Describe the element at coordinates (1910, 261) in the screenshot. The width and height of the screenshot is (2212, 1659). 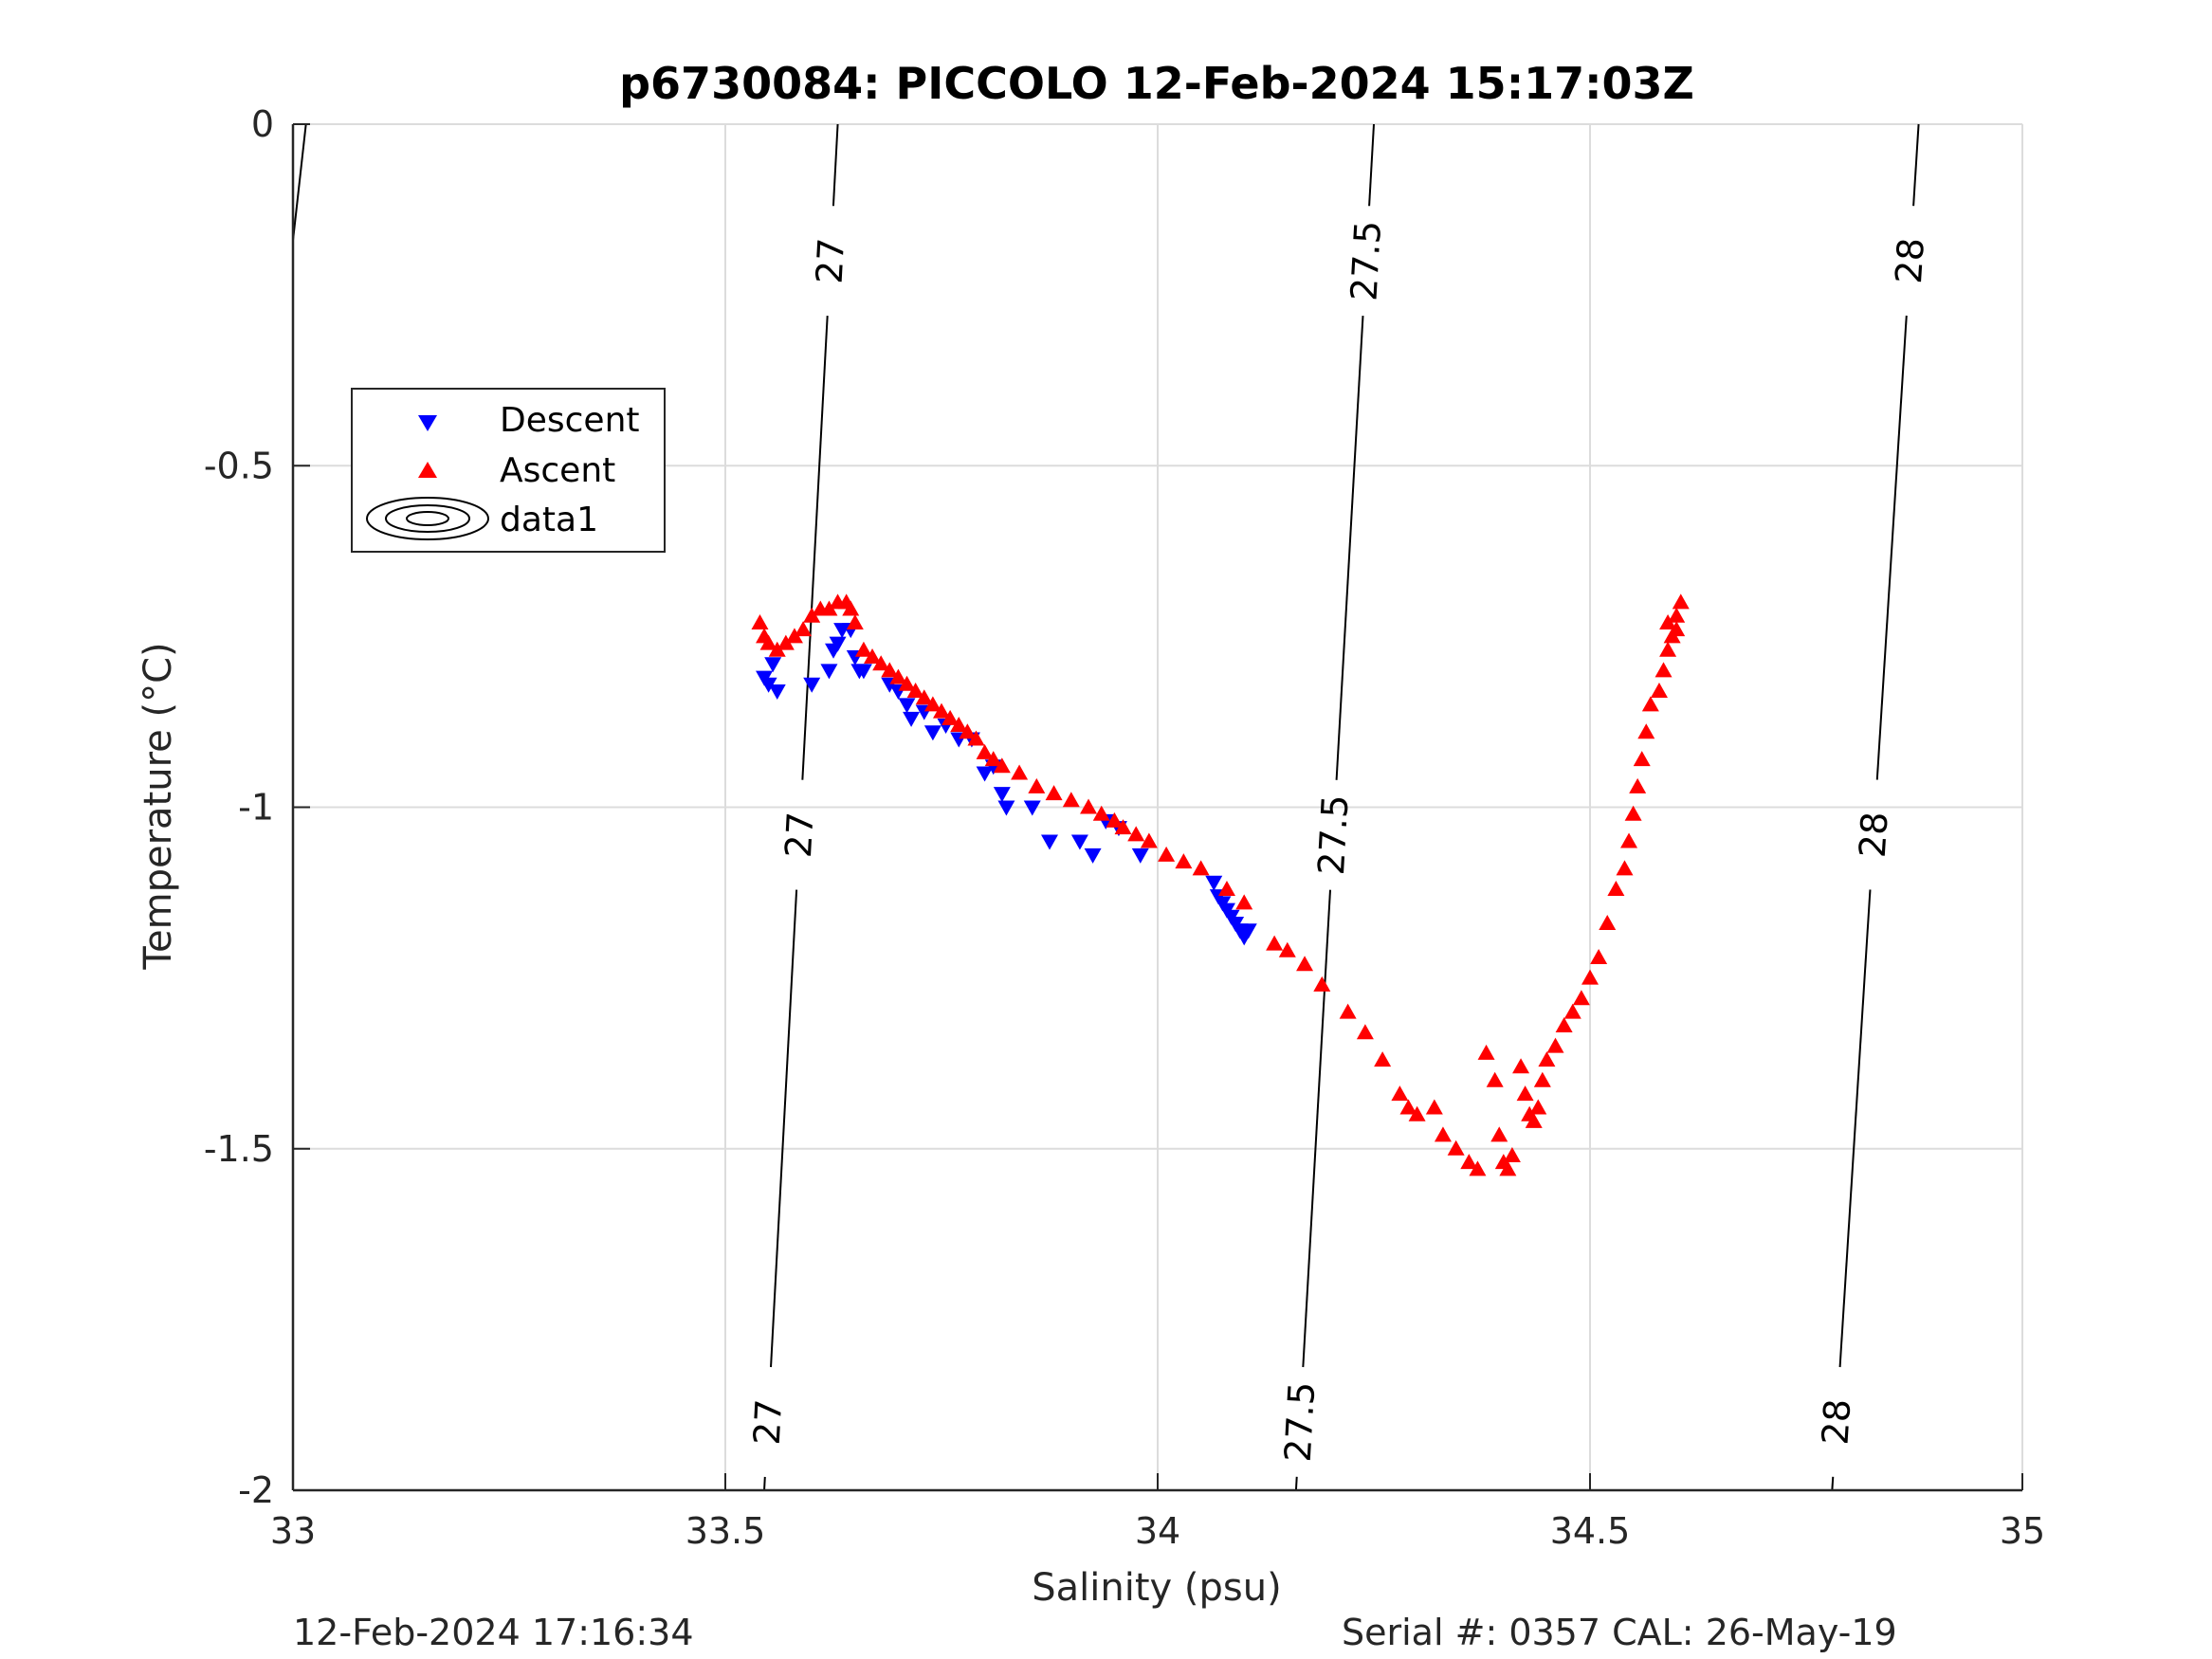
I see `contour-label-28-0: 28` at that location.